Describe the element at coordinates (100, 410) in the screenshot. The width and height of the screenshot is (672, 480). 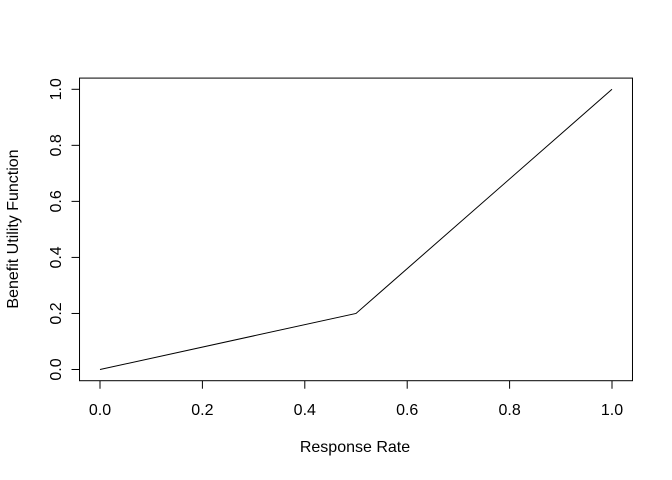
I see `x-axis-tick-label: 0.0` at that location.